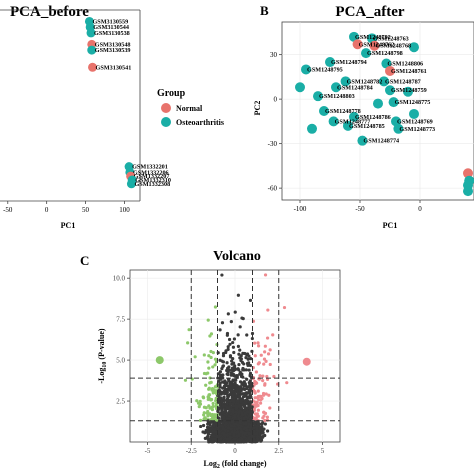 The image size is (474, 474). I want to click on panel-a-point-label: GSM1332207, so click(152, 176).